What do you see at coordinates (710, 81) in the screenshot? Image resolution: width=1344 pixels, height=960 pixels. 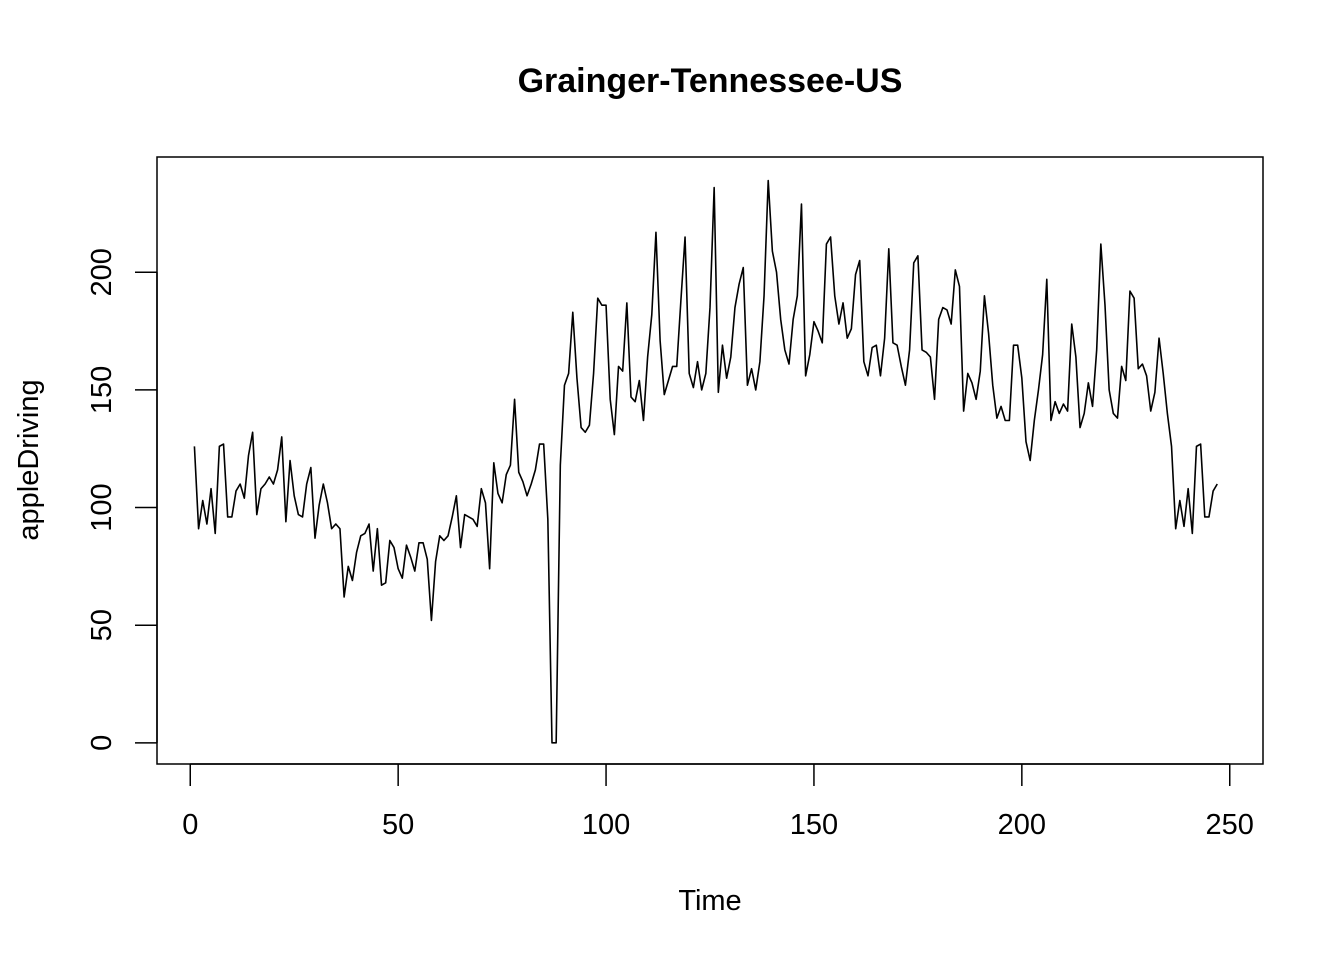 I see `chart-title: Grainger-Tennessee-US` at bounding box center [710, 81].